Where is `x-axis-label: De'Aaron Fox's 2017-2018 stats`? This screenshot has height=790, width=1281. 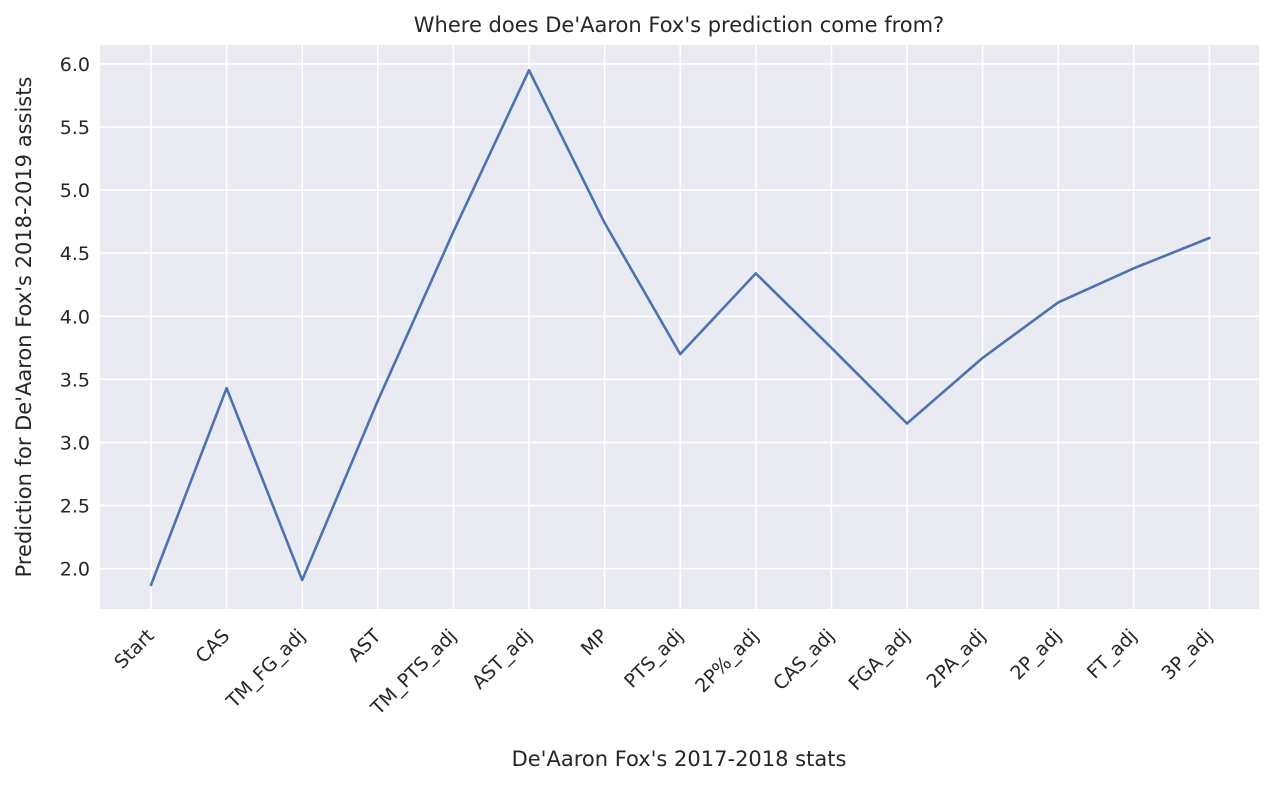 x-axis-label: De'Aaron Fox's 2017-2018 stats is located at coordinates (679, 759).